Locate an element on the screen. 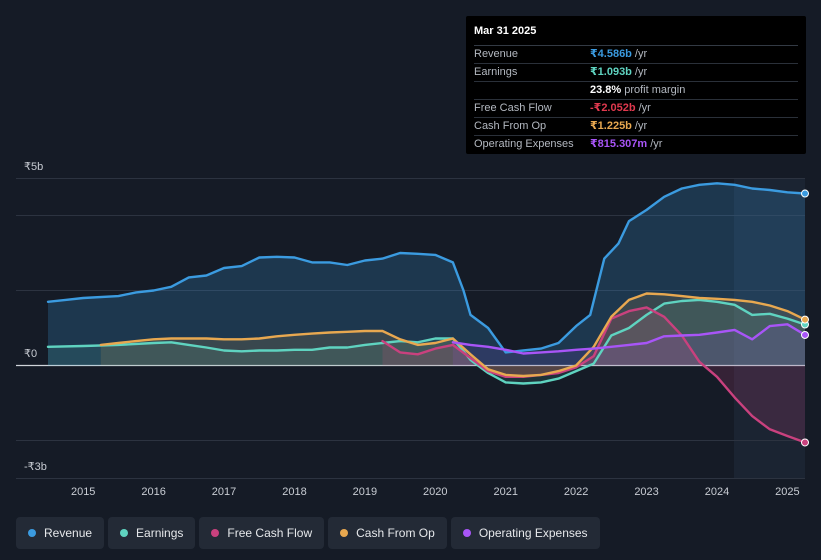 This screenshot has height=560, width=821. x-tick-label: 2019 is located at coordinates (365, 492).